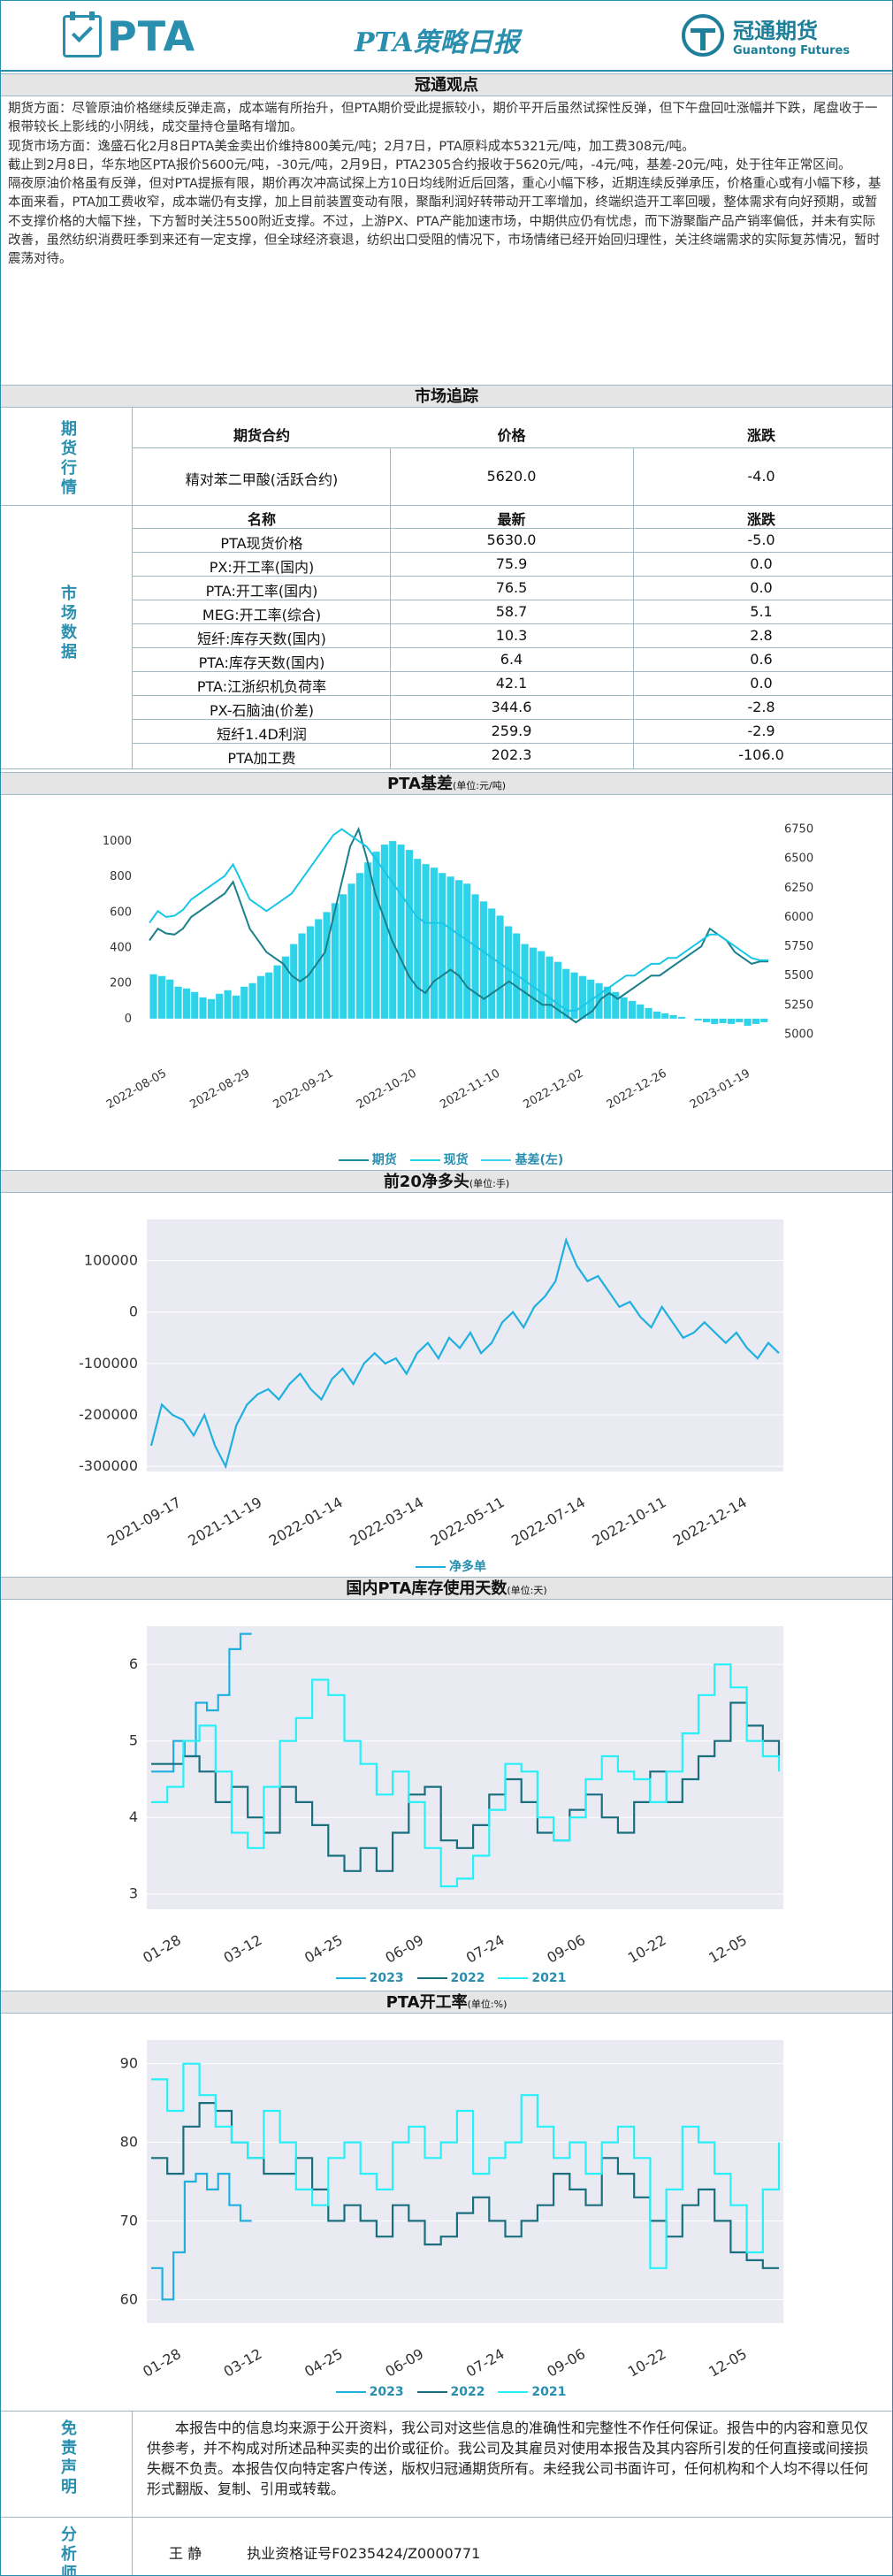  Describe the element at coordinates (121, 983) in the screenshot. I see `left-tick-label: 200` at that location.